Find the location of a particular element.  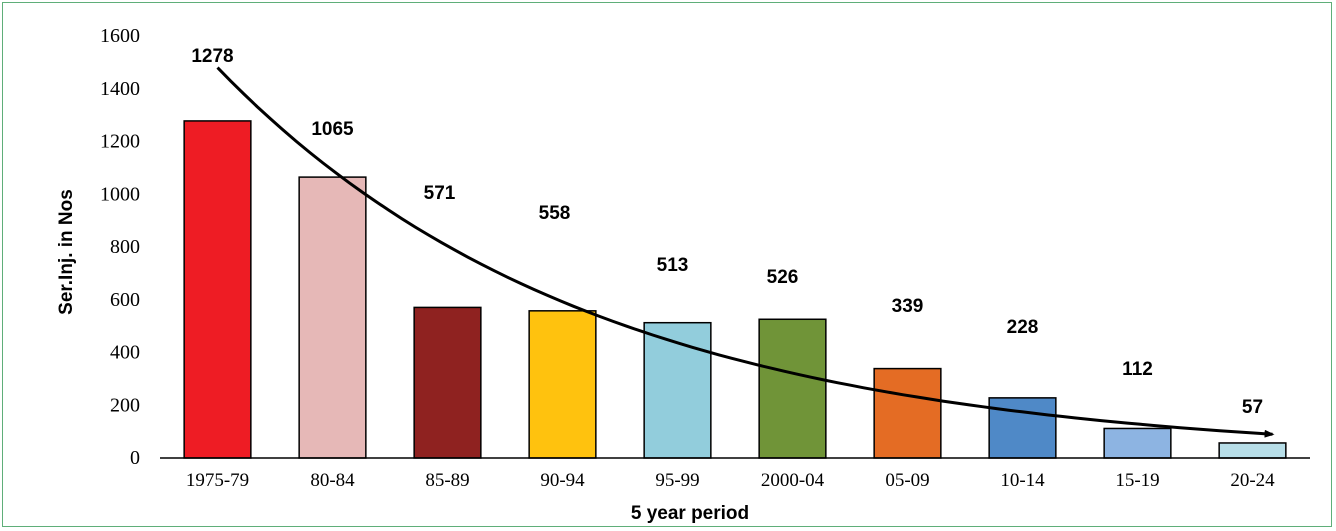

y-tick-label: 1000 is located at coordinates (120, 194).